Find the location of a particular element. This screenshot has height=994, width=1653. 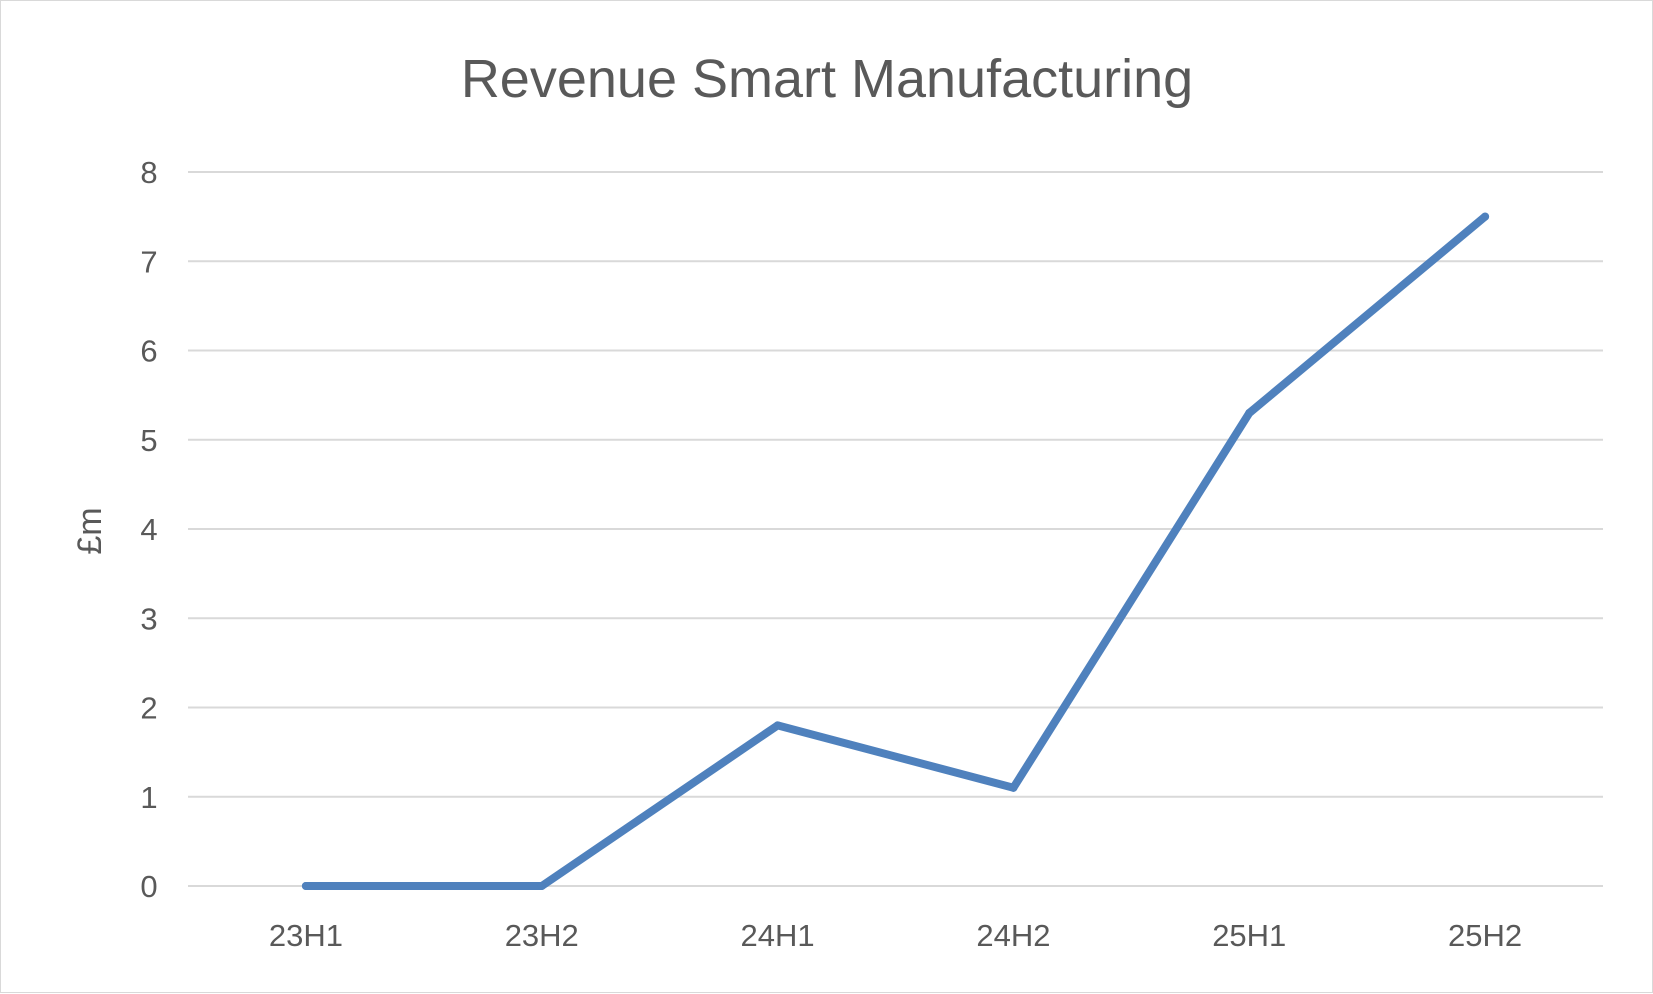

x-tick-label: 23H2 is located at coordinates (542, 935).